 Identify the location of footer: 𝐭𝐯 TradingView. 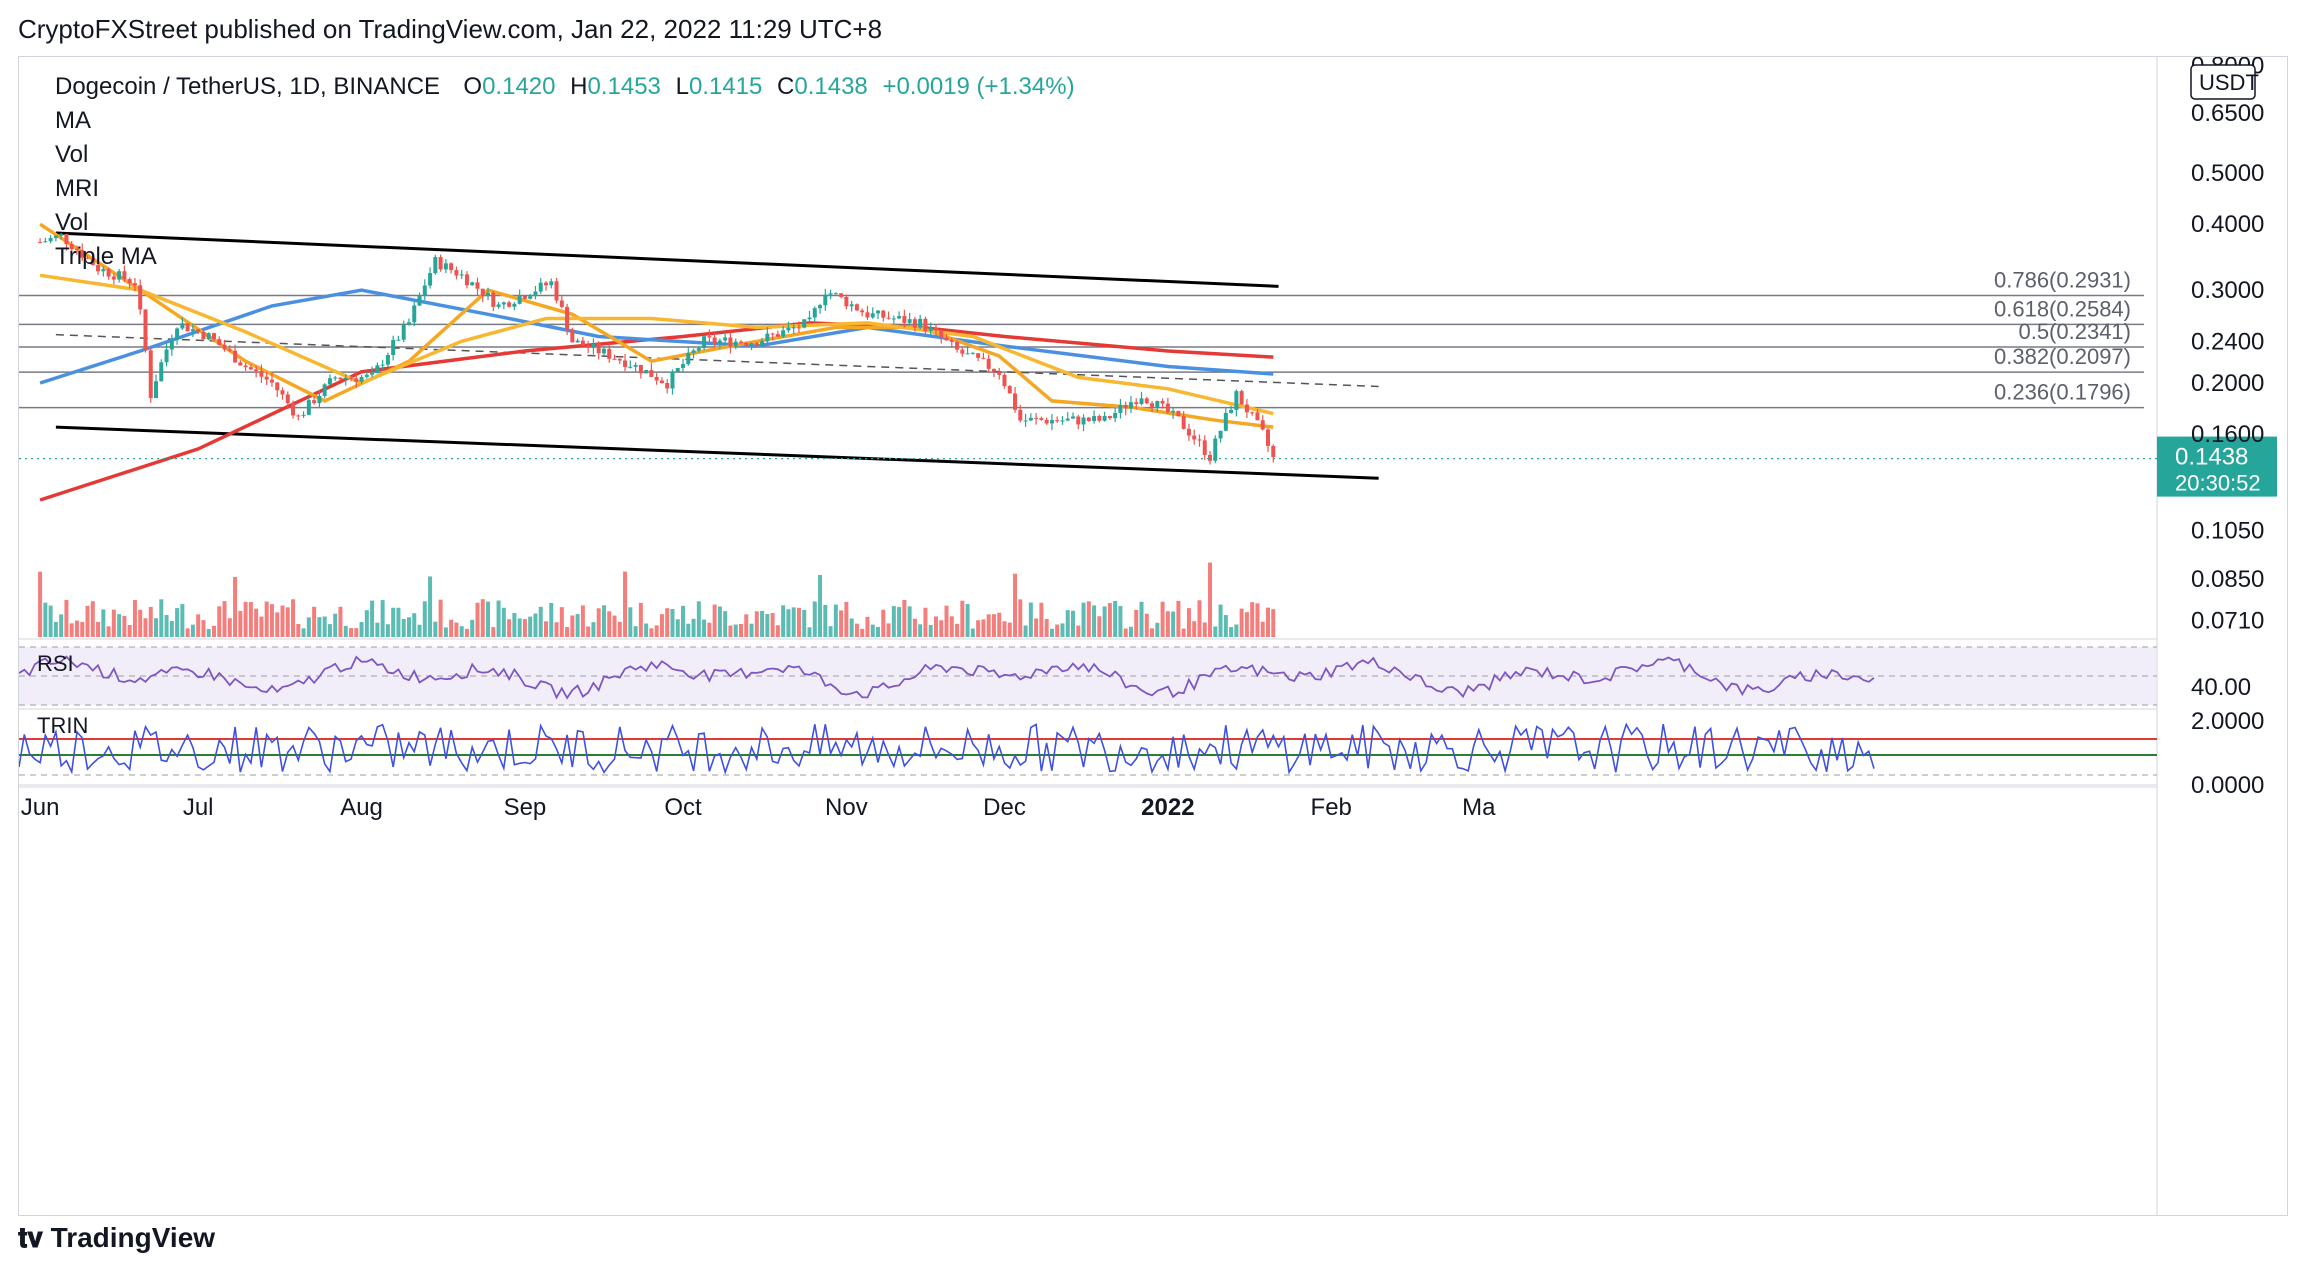
(116, 1246).